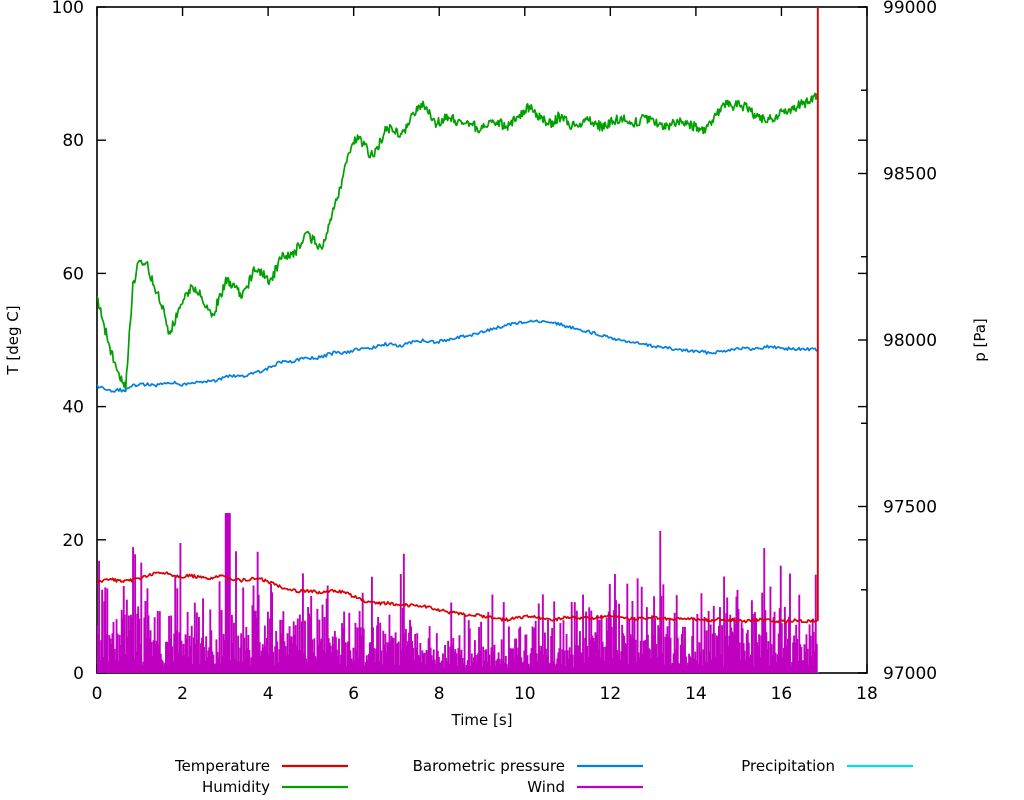 Image resolution: width=1024 pixels, height=800 pixels. Describe the element at coordinates (73, 541) in the screenshot. I see `y-axis-tick-label: 20` at that location.